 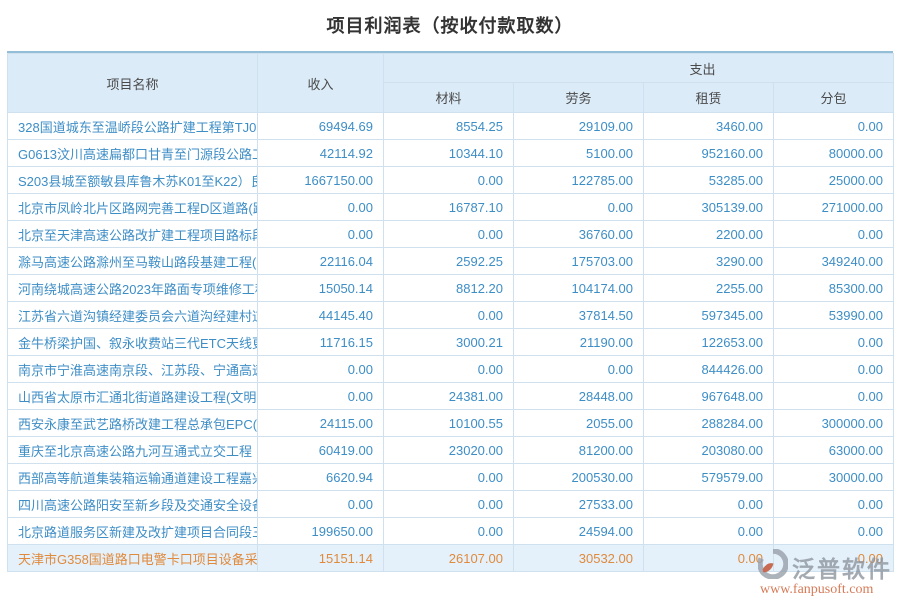 What do you see at coordinates (320, 288) in the screenshot?
I see `income-cell: 15050.14` at bounding box center [320, 288].